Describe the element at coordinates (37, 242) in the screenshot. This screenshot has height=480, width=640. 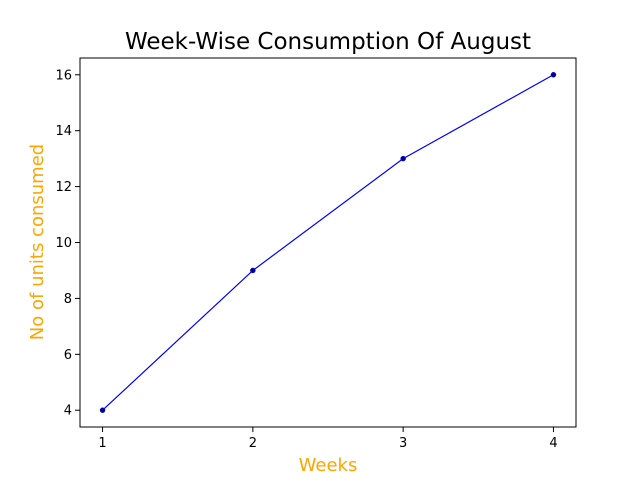
I see `y-axis-label: No of units consumed` at that location.